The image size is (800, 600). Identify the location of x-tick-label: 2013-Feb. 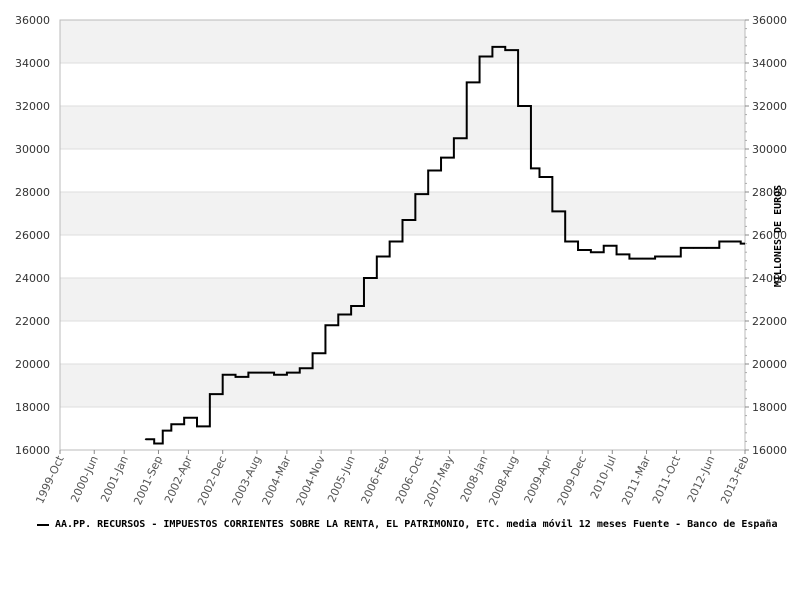
(735, 480).